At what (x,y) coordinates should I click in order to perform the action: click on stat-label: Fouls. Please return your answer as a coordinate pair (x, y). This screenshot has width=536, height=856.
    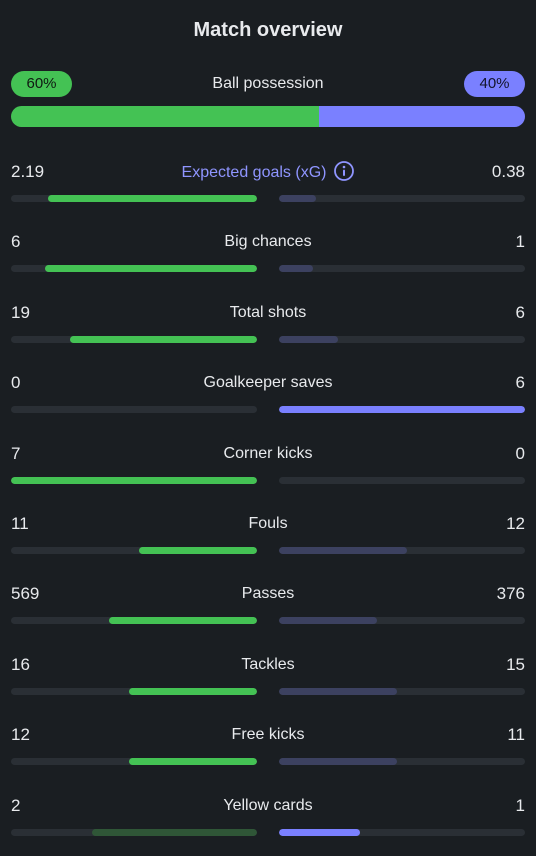
    Looking at the image, I should click on (268, 524).